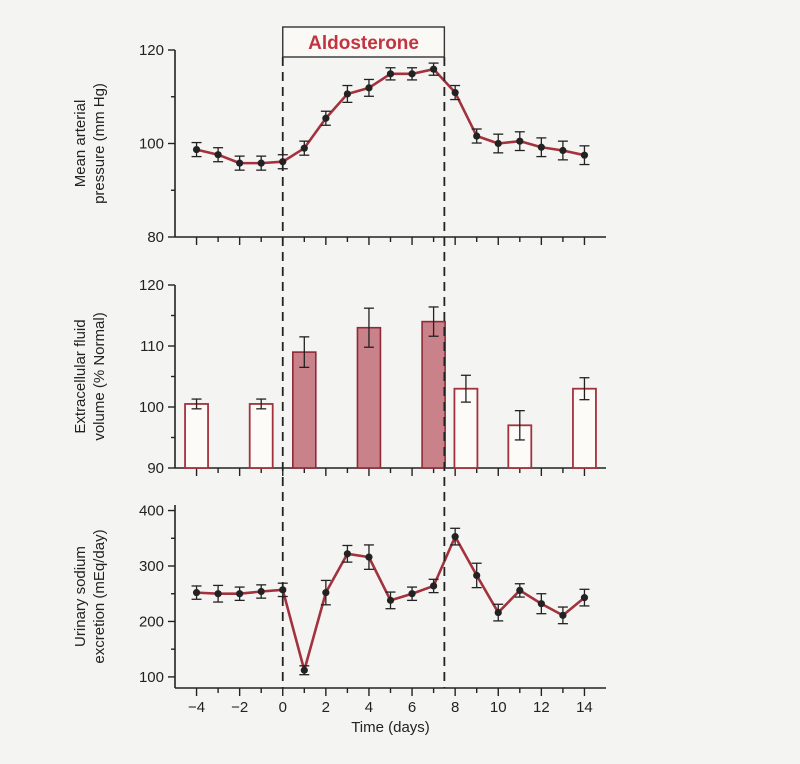 This screenshot has height=764, width=800. I want to click on y-axis-label-line: excretion (mEq/day), so click(99, 596).